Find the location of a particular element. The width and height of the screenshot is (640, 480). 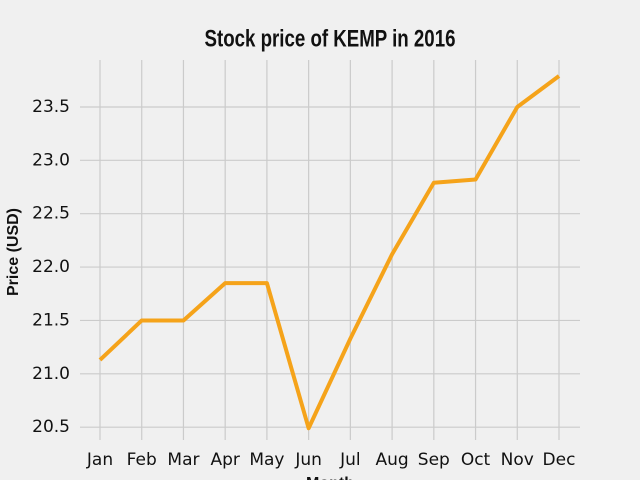

y-tick-label: 22.5 is located at coordinates (51, 214).